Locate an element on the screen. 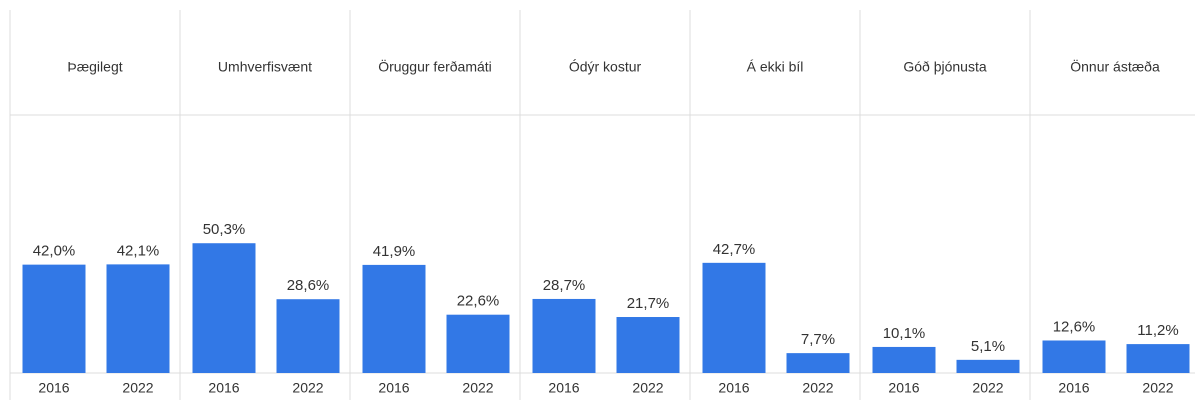 This screenshot has width=1195, height=400. value-label: 21,7% is located at coordinates (648, 303).